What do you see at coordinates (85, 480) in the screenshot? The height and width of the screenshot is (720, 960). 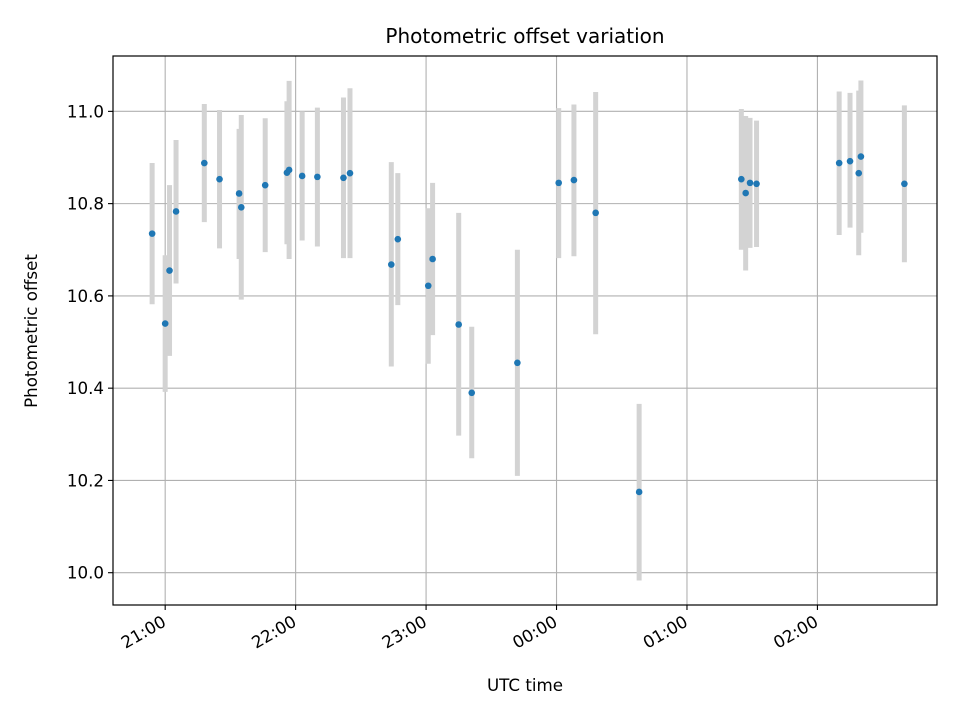 I see `y-tick-label: 10.2` at bounding box center [85, 480].